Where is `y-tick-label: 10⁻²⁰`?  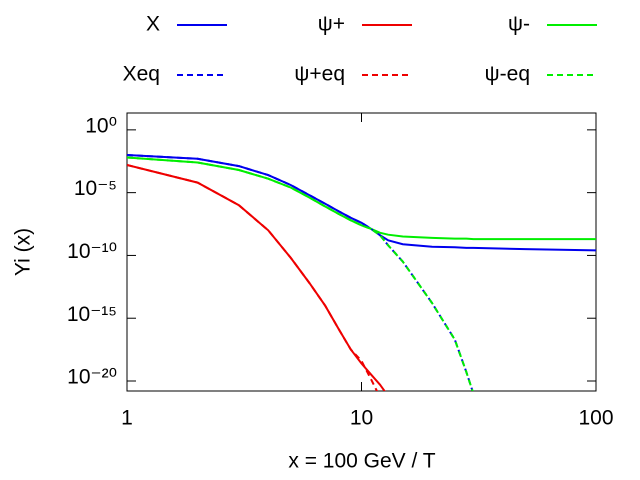
y-tick-label: 10⁻²⁰ is located at coordinates (92, 377).